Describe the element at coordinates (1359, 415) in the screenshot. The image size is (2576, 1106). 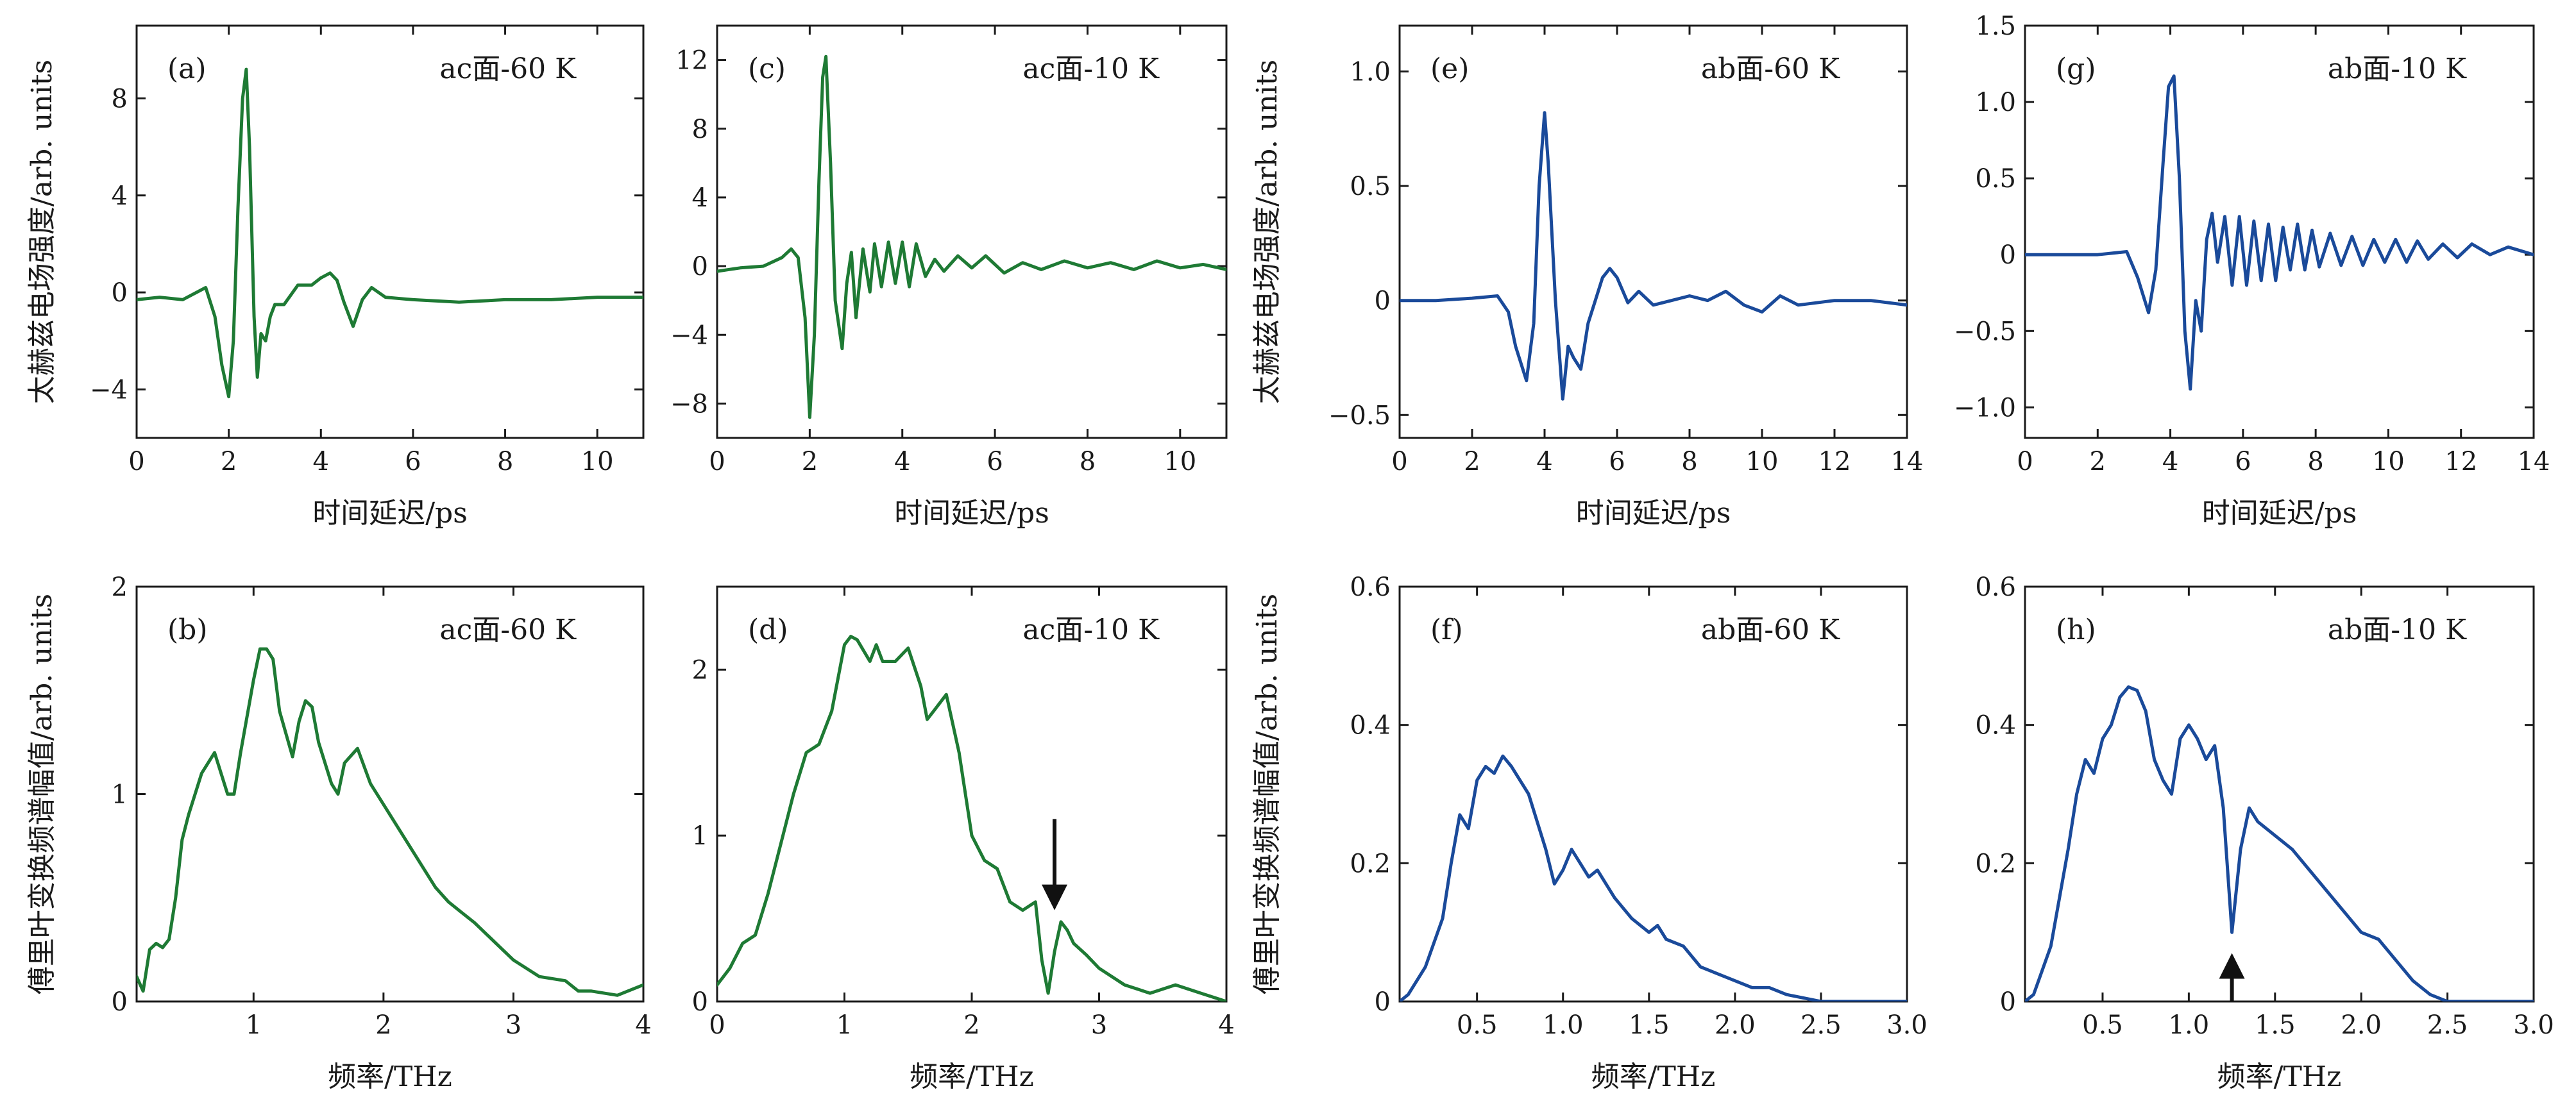
I see `y-tick-label: −0.5` at that location.